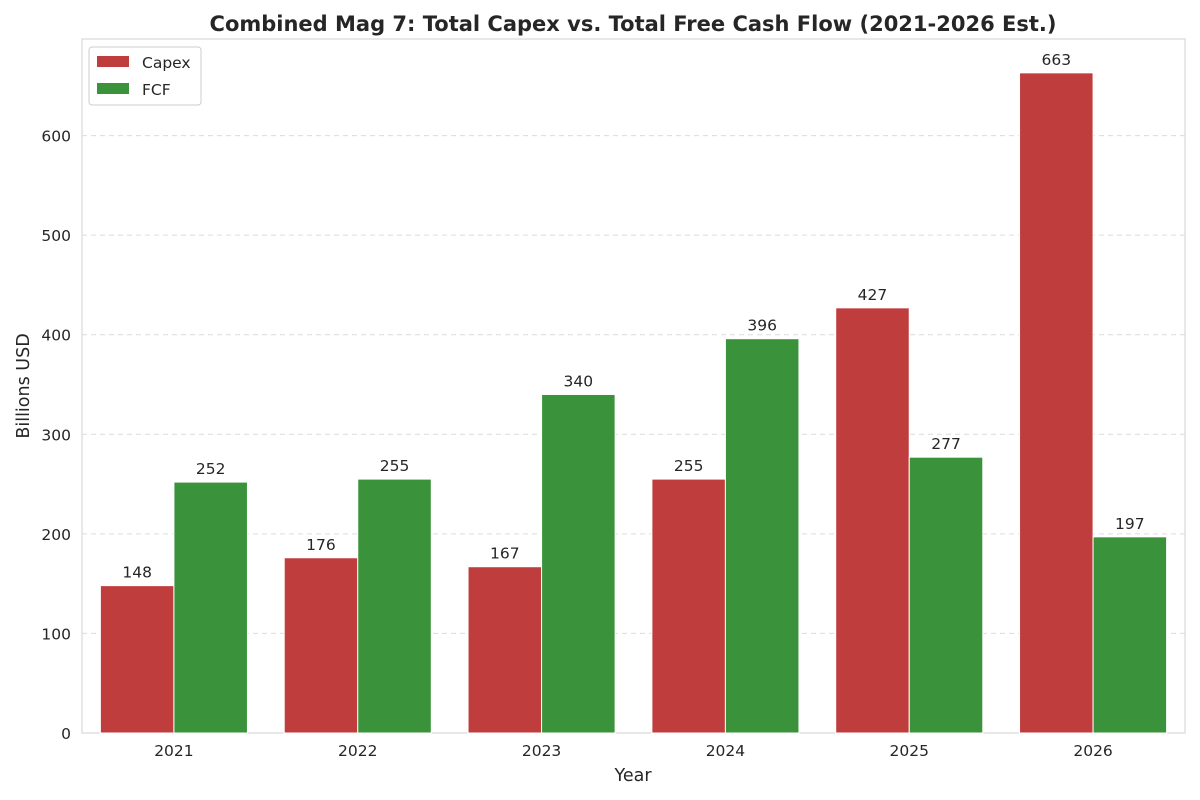 Image resolution: width=1200 pixels, height=800 pixels. I want to click on legend-swatch-fcf, so click(113, 88).